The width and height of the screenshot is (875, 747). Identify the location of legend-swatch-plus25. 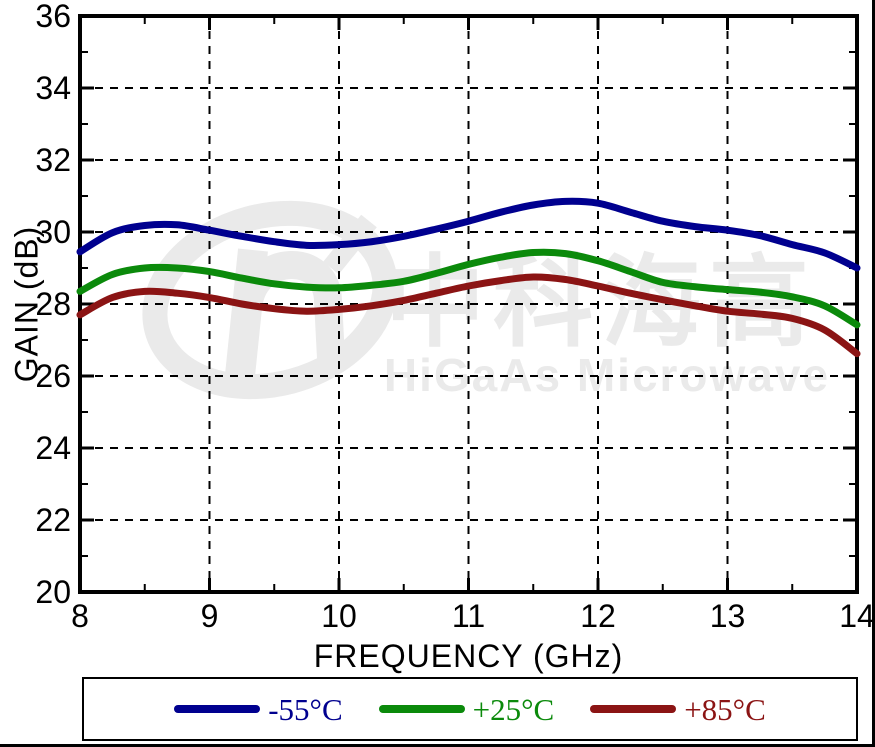
(421, 709).